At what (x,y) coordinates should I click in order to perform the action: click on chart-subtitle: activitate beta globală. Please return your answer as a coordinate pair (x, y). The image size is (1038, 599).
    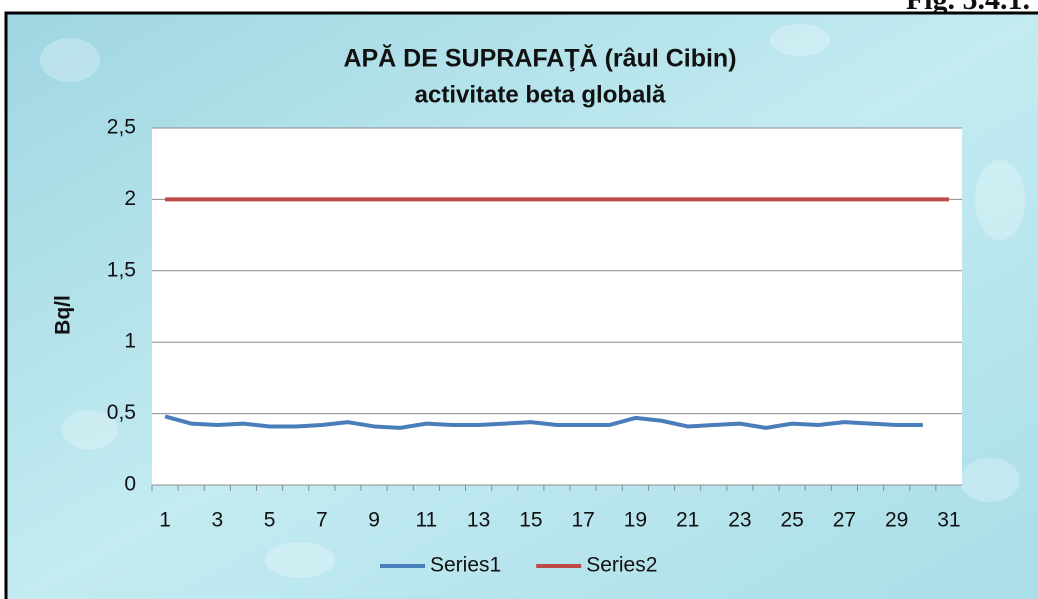
    Looking at the image, I should click on (540, 94).